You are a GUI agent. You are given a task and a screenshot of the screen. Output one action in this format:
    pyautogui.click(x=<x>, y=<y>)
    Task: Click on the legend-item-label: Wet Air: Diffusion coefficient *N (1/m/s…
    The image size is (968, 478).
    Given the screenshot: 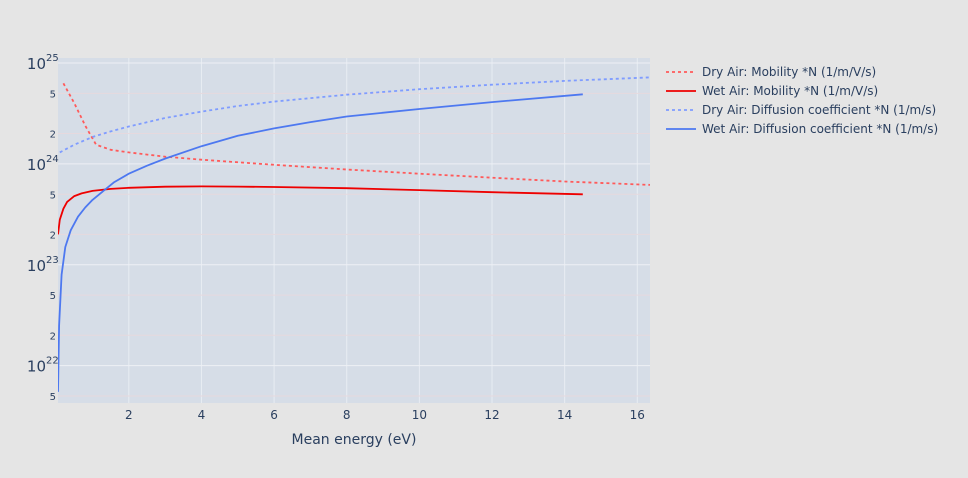 What is the action you would take?
    pyautogui.click(x=820, y=129)
    